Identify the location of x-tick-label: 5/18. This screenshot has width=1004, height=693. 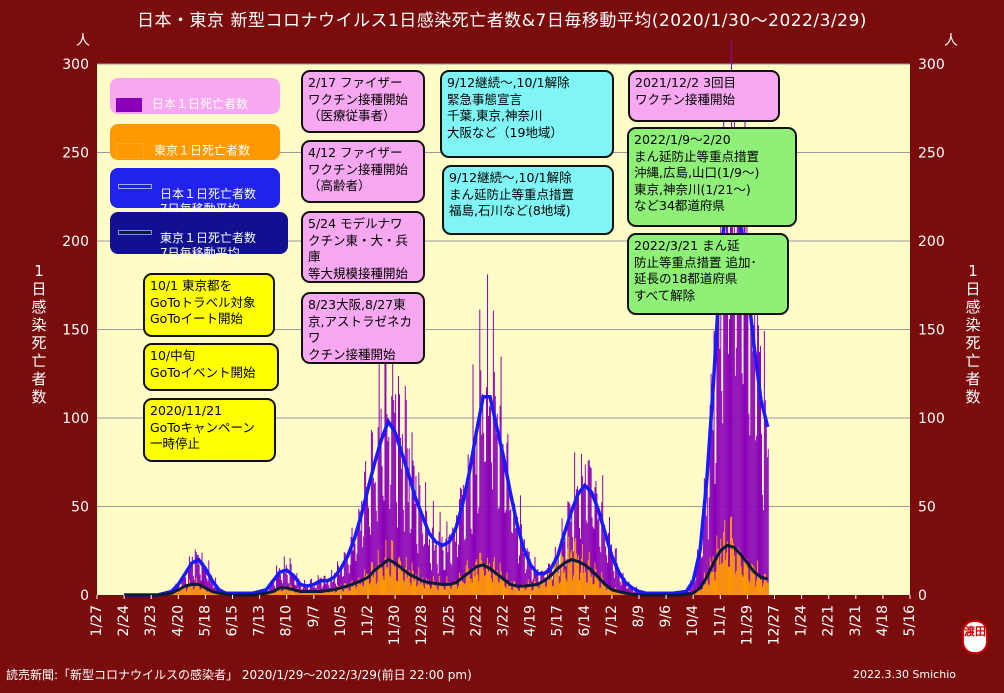
(205, 620).